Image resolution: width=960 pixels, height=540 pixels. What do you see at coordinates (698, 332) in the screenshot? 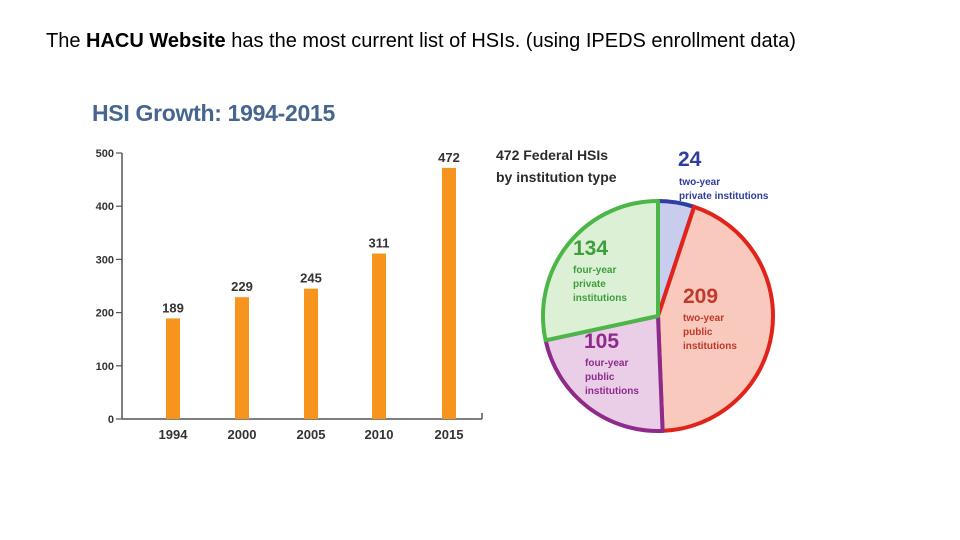
I see `pie-label-1-line: public` at bounding box center [698, 332].